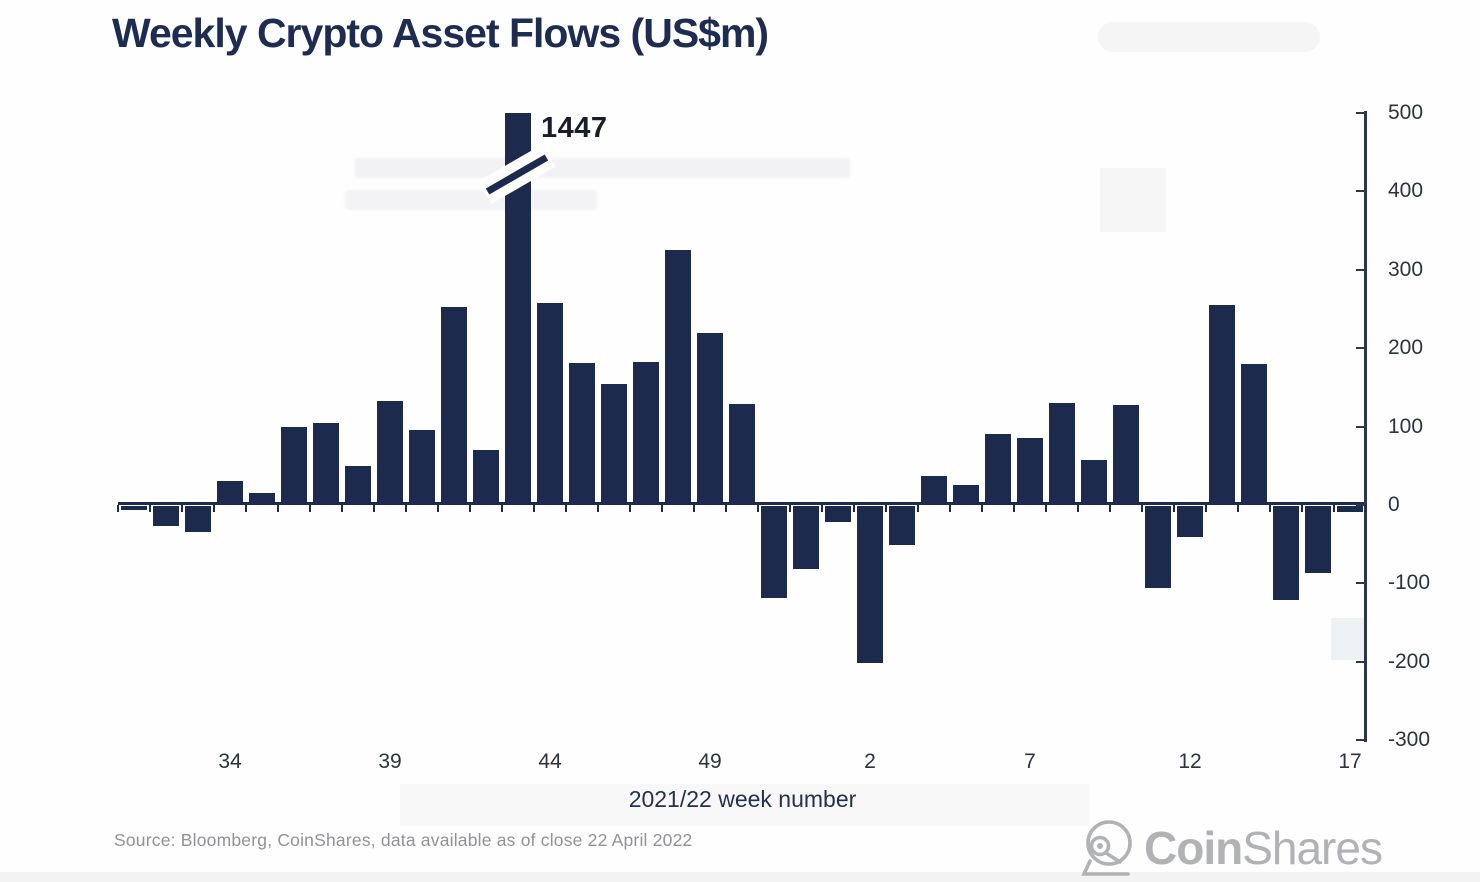 This screenshot has width=1480, height=882. I want to click on y-tick-label: 200, so click(1406, 347).